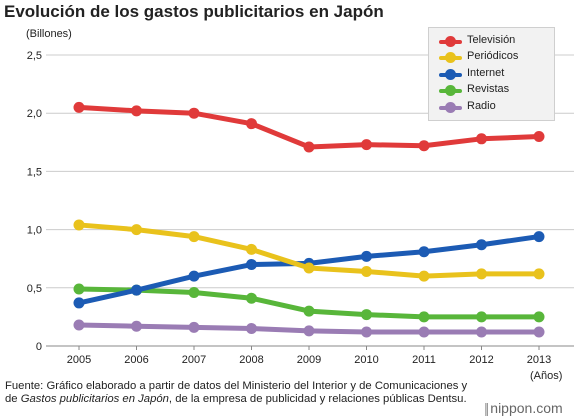 The width and height of the screenshot is (584, 420). I want to click on x-tick-label: 2013, so click(539, 360).